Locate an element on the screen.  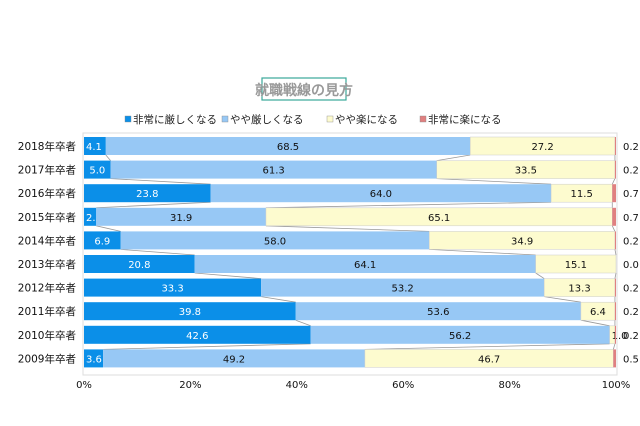
data-label: 68.5 is located at coordinates (288, 147).